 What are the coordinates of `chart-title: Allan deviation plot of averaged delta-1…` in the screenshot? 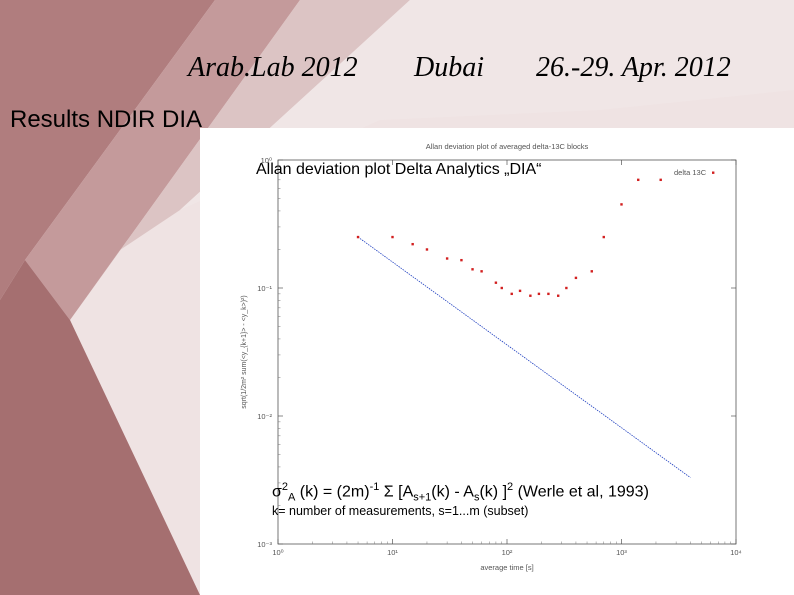 It's located at (507, 146).